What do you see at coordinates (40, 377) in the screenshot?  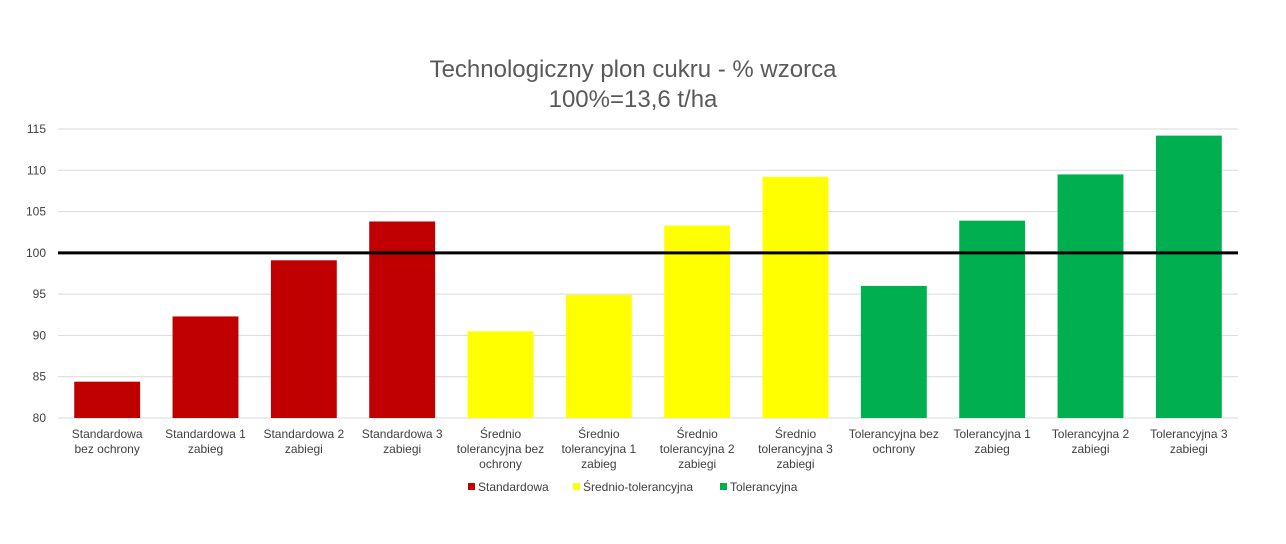 I see `y-tick-label: 85` at bounding box center [40, 377].